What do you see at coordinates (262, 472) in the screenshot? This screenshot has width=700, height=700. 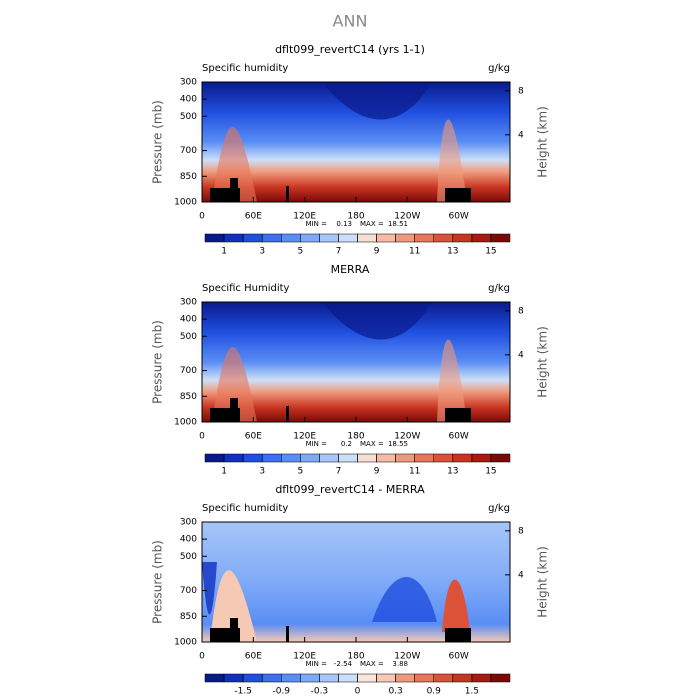 I see `colorbar-tick-label: 3` at bounding box center [262, 472].